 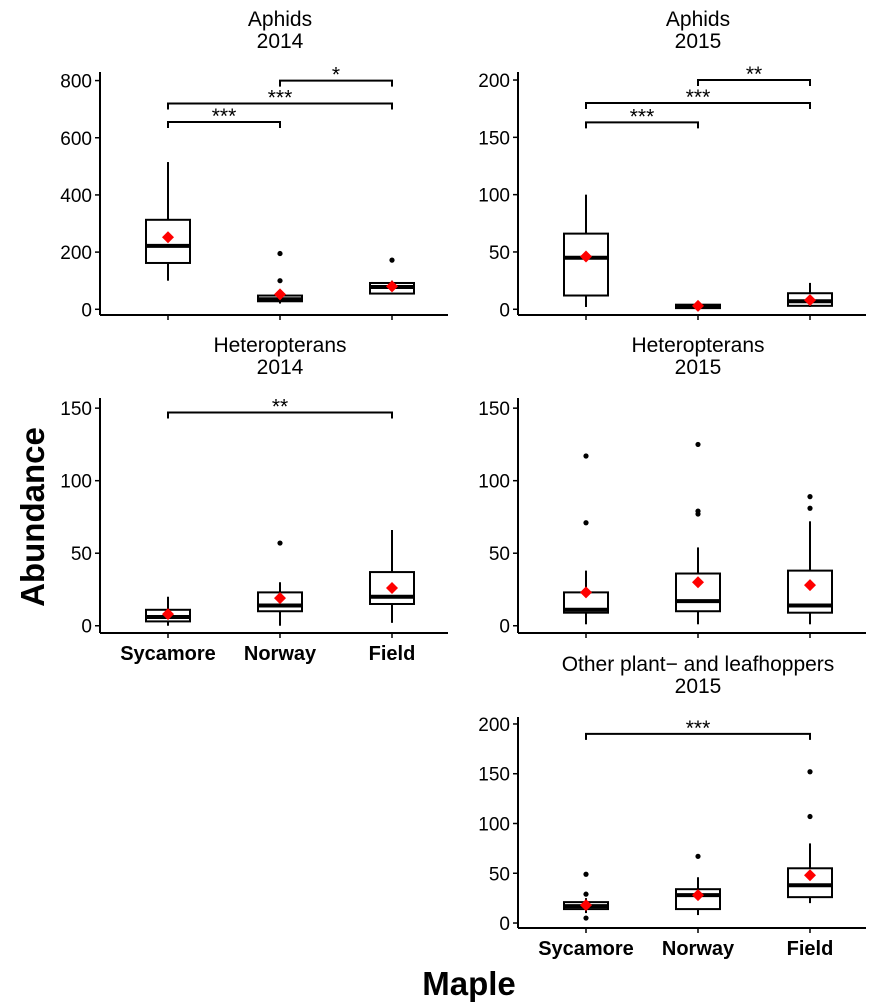 What do you see at coordinates (698, 592) in the screenshot?
I see `box-iqr` at bounding box center [698, 592].